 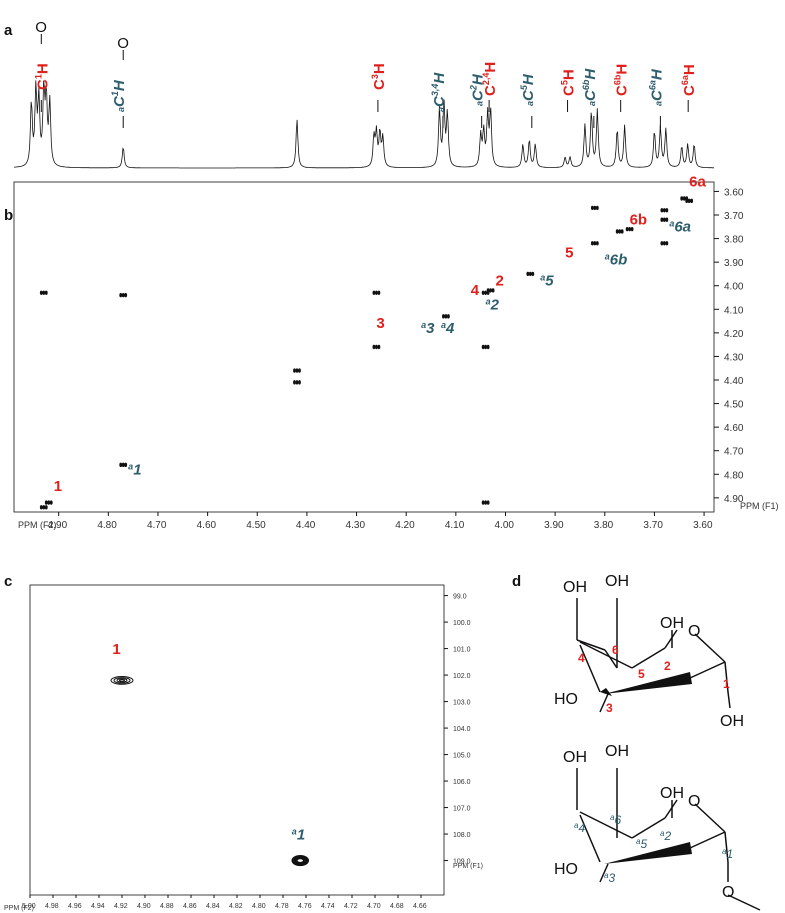 What do you see at coordinates (8, 581) in the screenshot?
I see `panel-label-c: c` at bounding box center [8, 581].